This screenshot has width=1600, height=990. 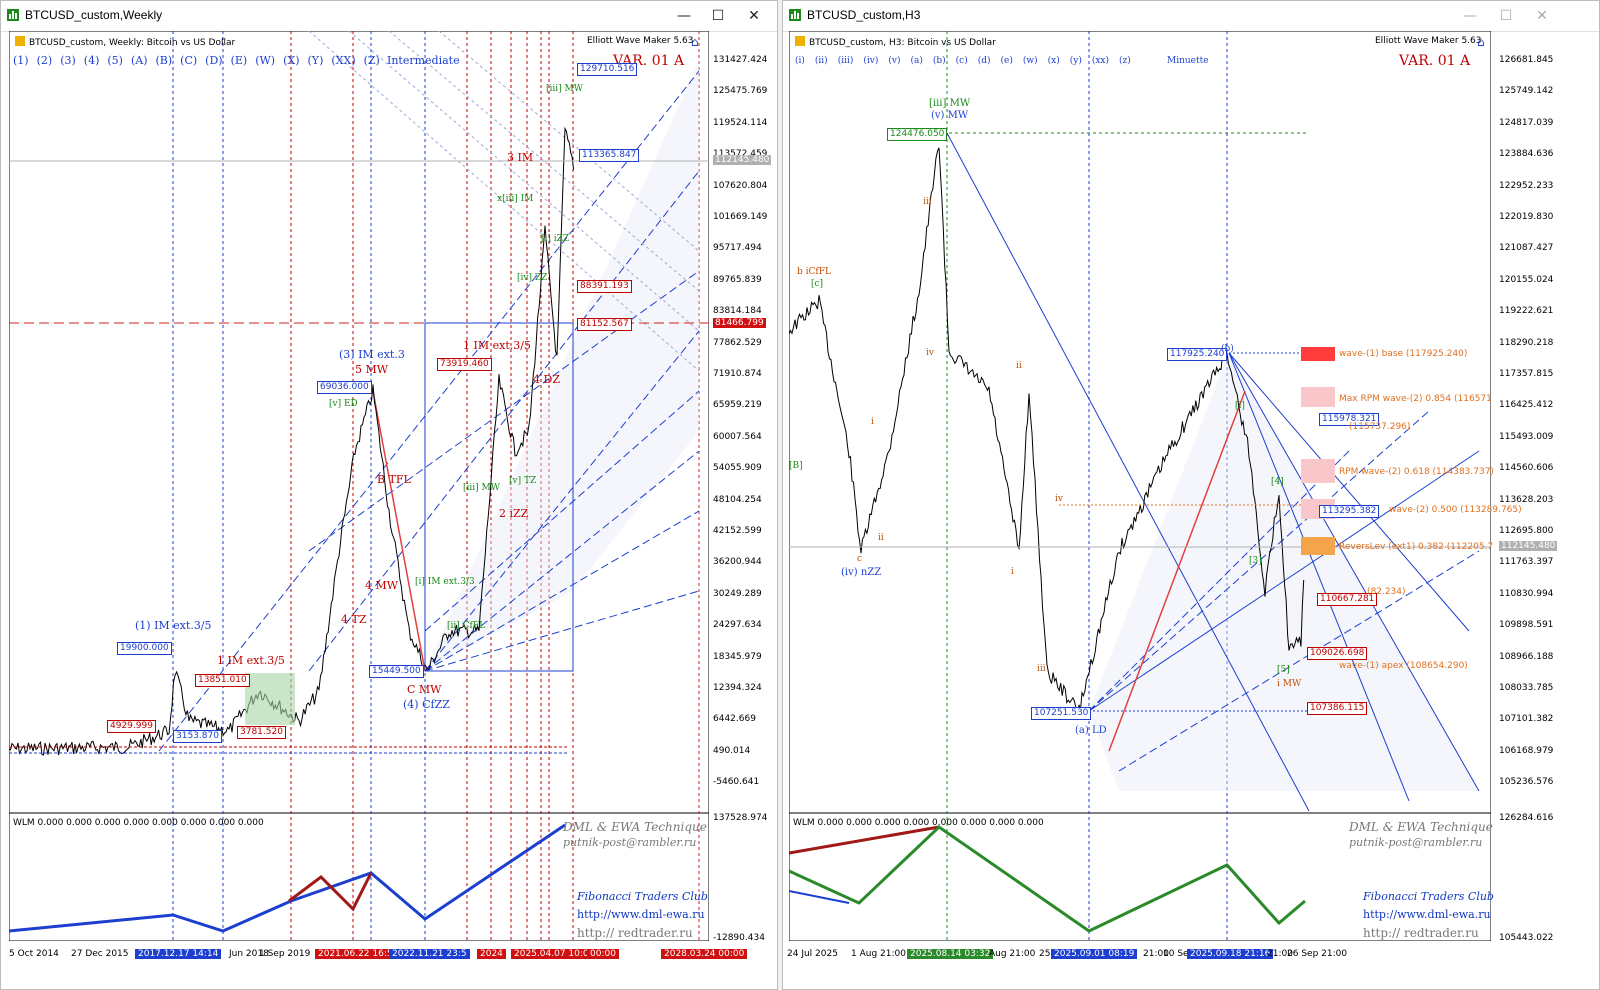 I want to click on wave-button-8: (D), so click(x=214, y=60).